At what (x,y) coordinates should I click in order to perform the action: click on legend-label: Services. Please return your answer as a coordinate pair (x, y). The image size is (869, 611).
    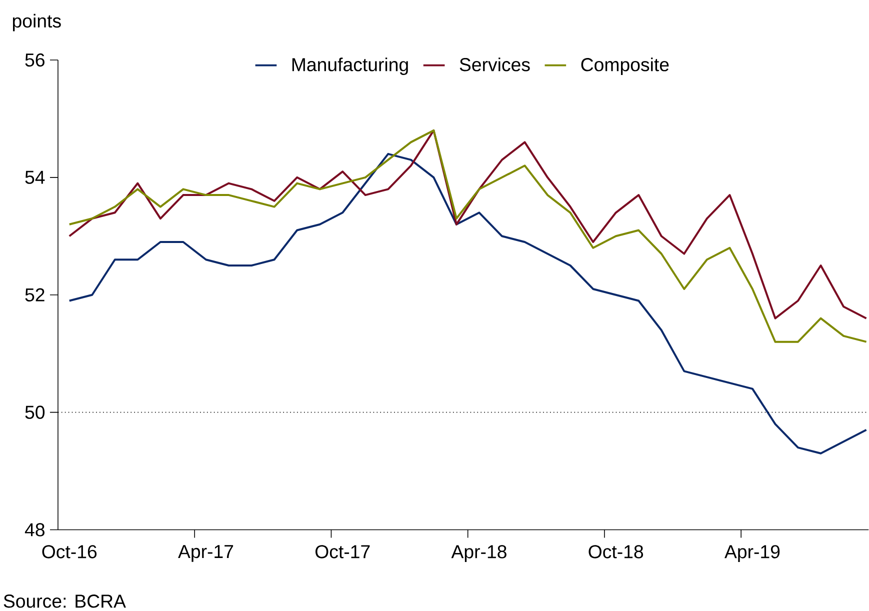
    Looking at the image, I should click on (495, 65).